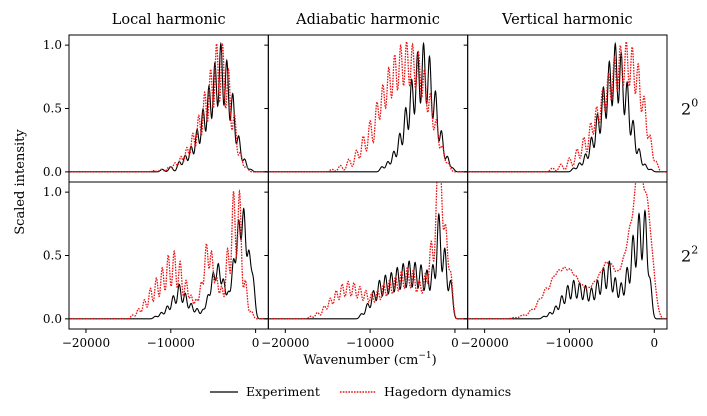 The image size is (707, 416). I want to click on panel-r1-c2, so click(366, 108).